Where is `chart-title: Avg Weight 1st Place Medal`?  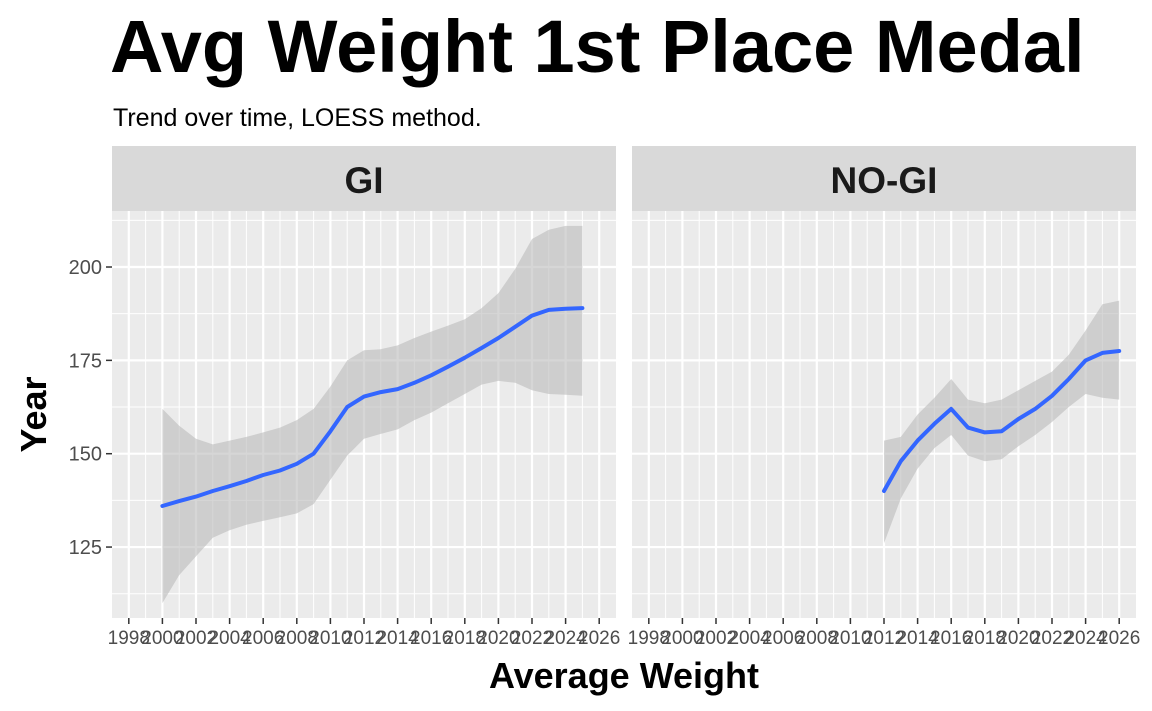 chart-title: Avg Weight 1st Place Medal is located at coordinates (597, 46).